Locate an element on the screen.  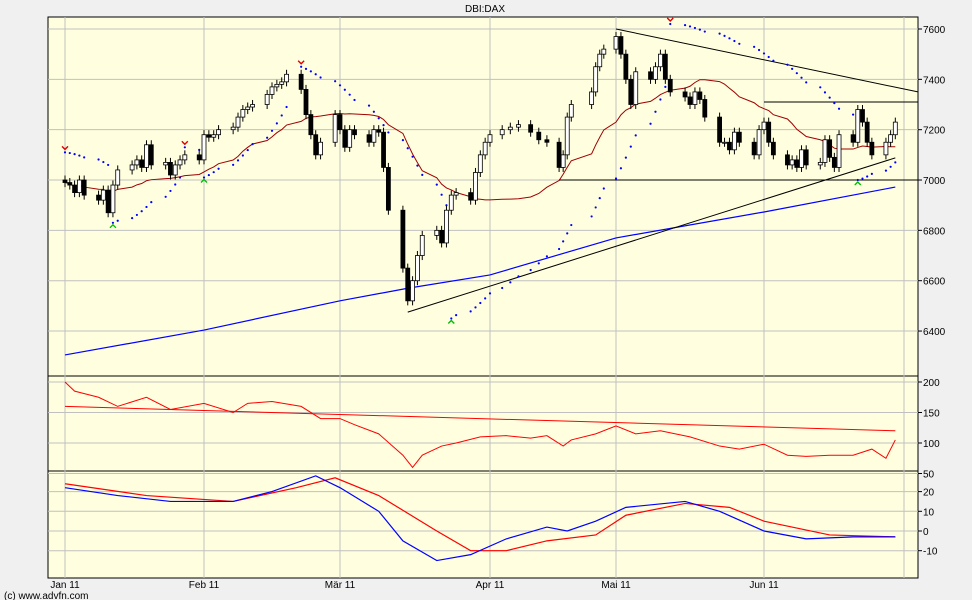
macd-signal-line is located at coordinates (480, 514).